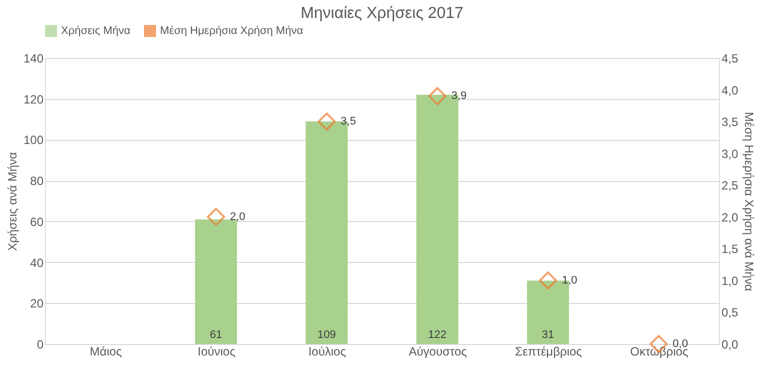 The width and height of the screenshot is (768, 369). I want to click on y-tick-label: 60, so click(37, 221).